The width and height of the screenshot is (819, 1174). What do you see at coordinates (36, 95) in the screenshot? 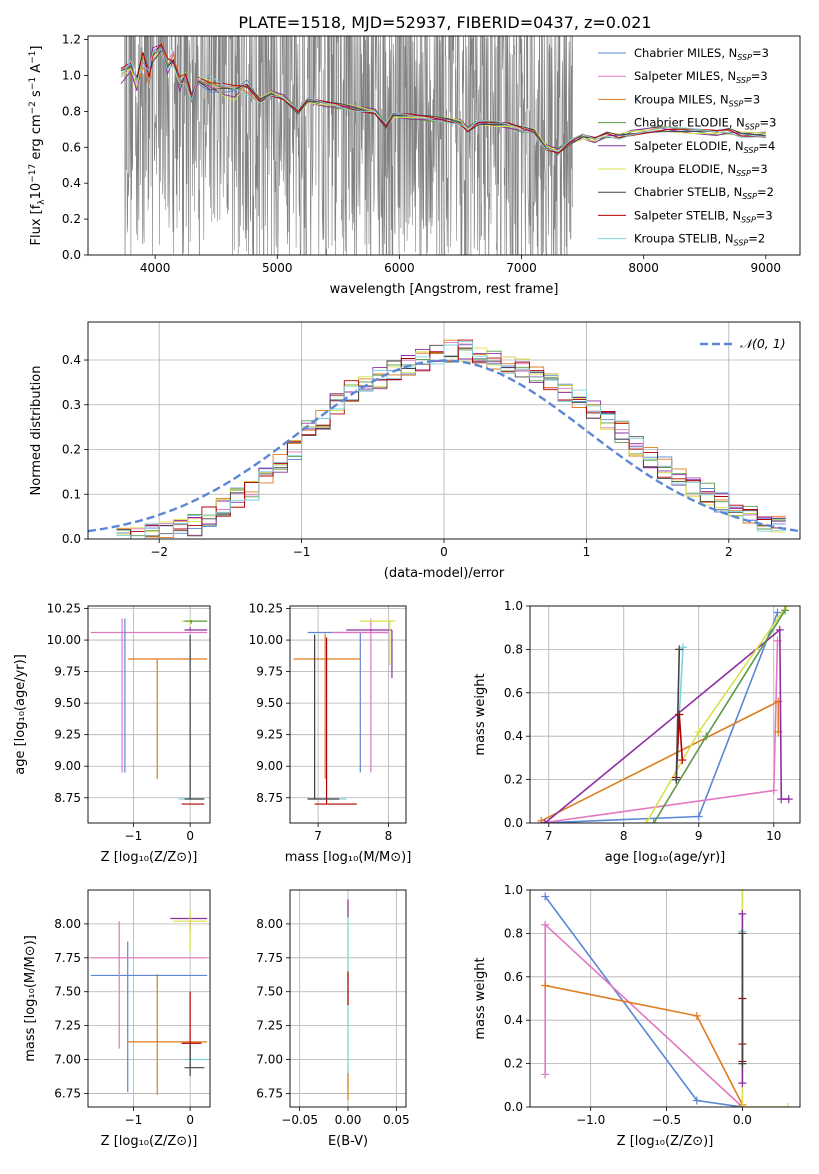
I see `y-label-part: s` at bounding box center [36, 95].